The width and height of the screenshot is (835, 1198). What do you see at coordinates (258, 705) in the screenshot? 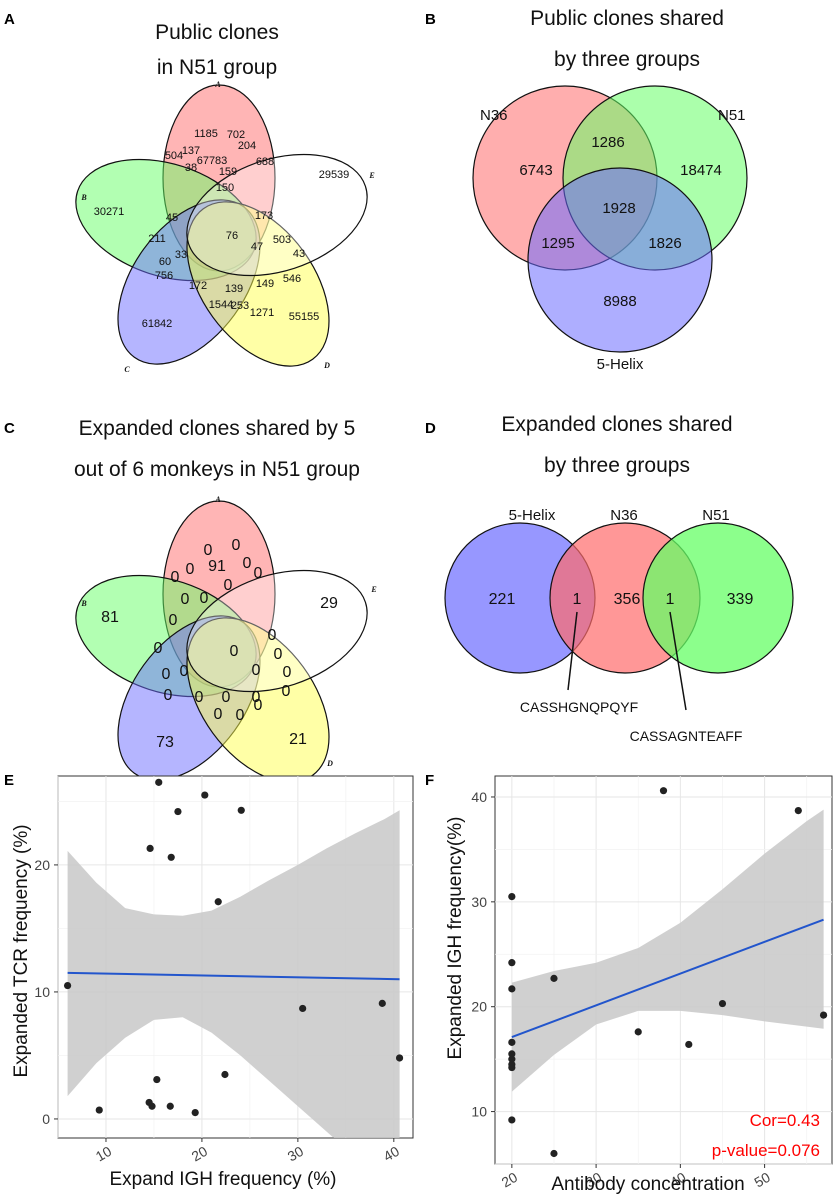
I see `venn-c-value-30: 0` at bounding box center [258, 705].